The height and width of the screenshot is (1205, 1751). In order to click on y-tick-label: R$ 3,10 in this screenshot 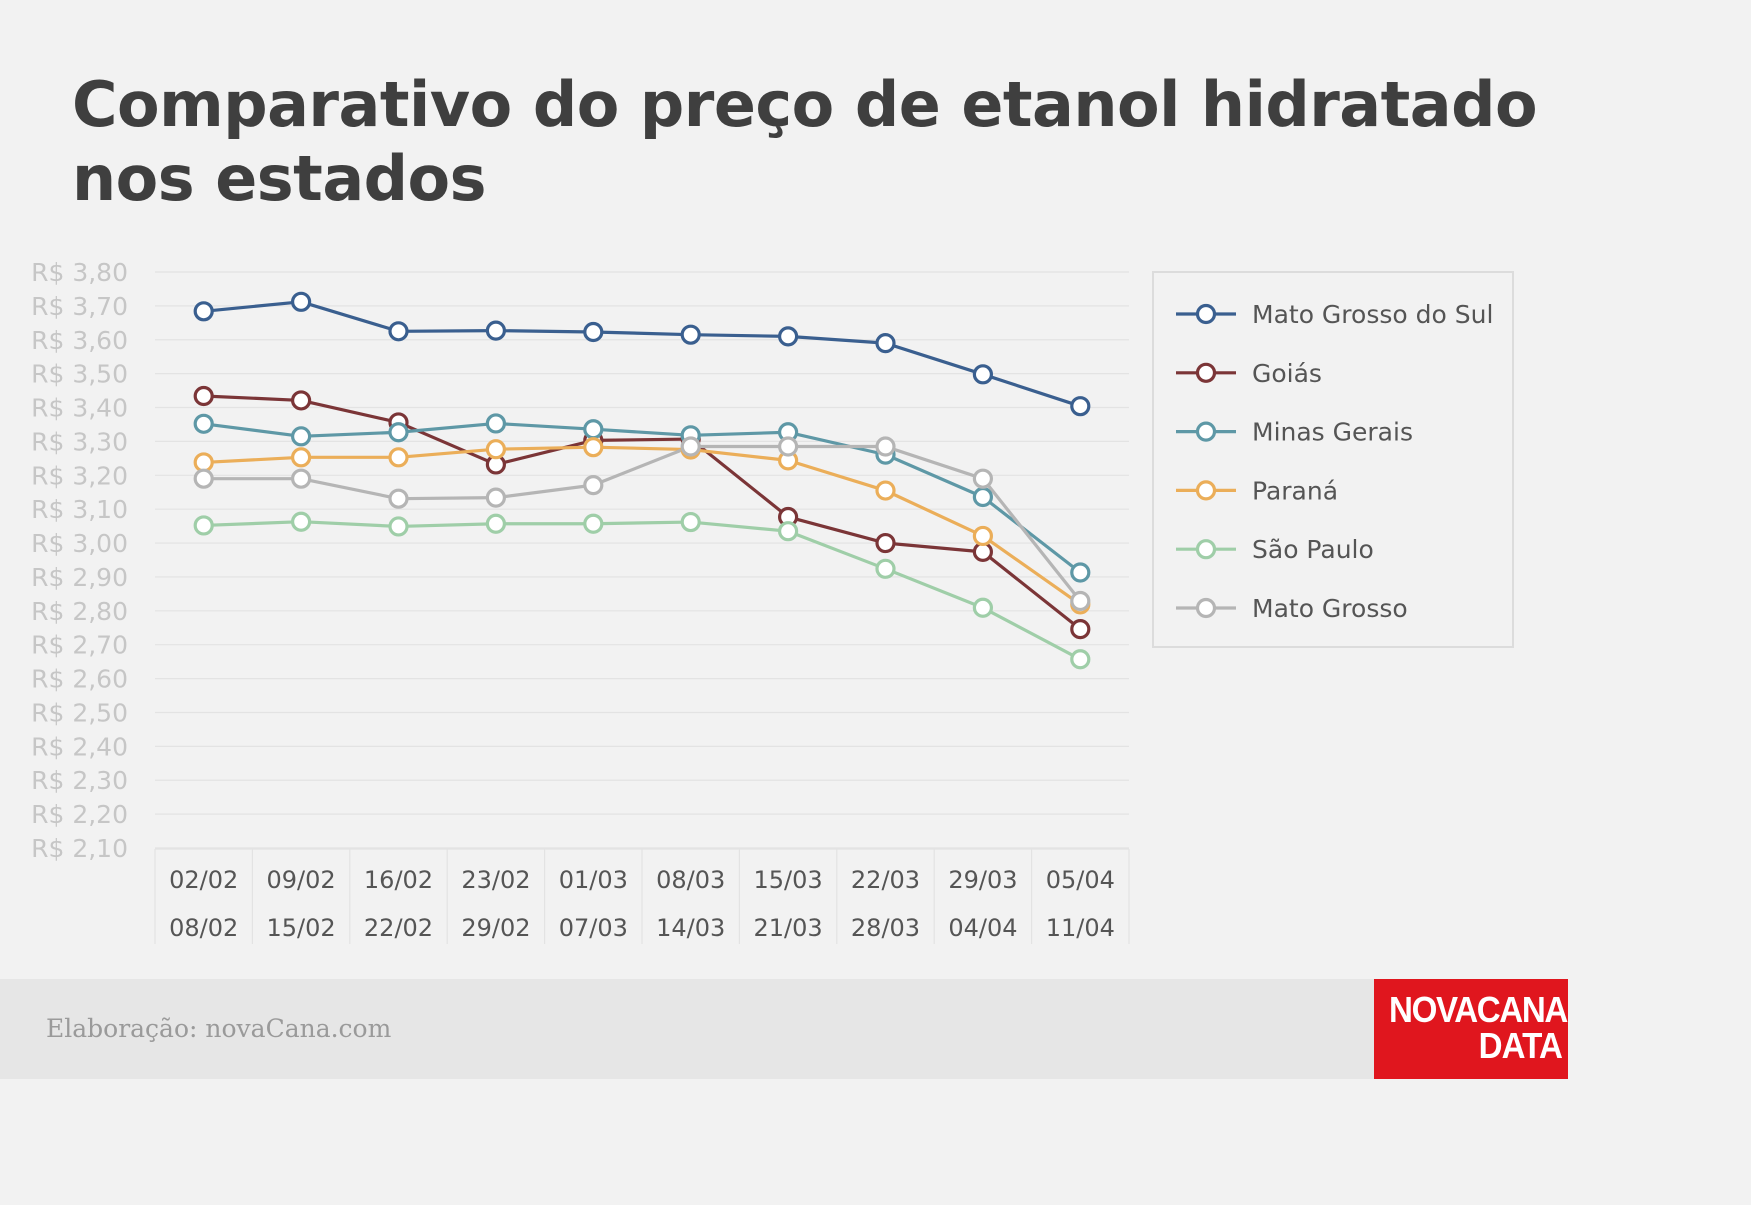, I will do `click(79, 509)`.